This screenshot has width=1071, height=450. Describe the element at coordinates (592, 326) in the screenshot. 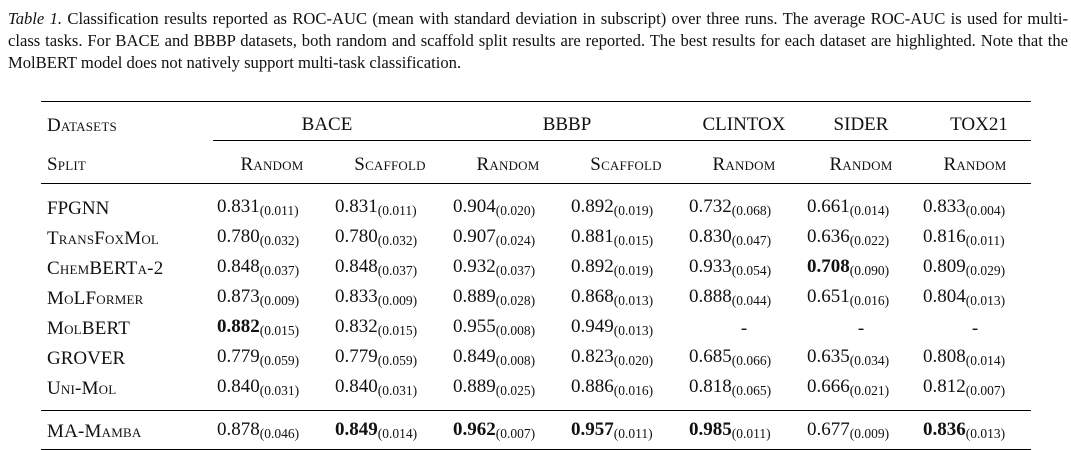

I see `mean-value: 0.949` at that location.